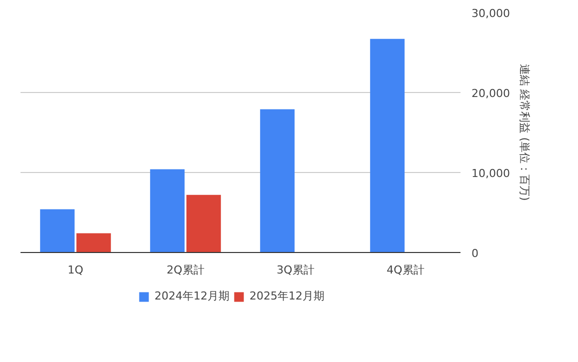 The width and height of the screenshot is (578, 362). I want to click on x-tick-label: 2Q累計, so click(185, 270).